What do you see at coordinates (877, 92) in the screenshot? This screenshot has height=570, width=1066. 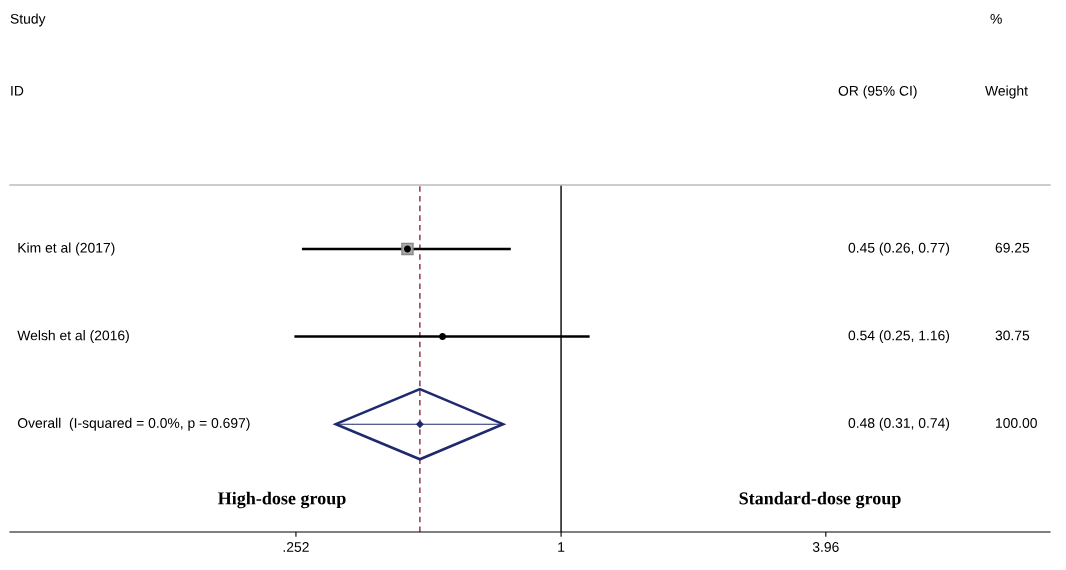 I see `text: OR (95% CI)` at bounding box center [877, 92].